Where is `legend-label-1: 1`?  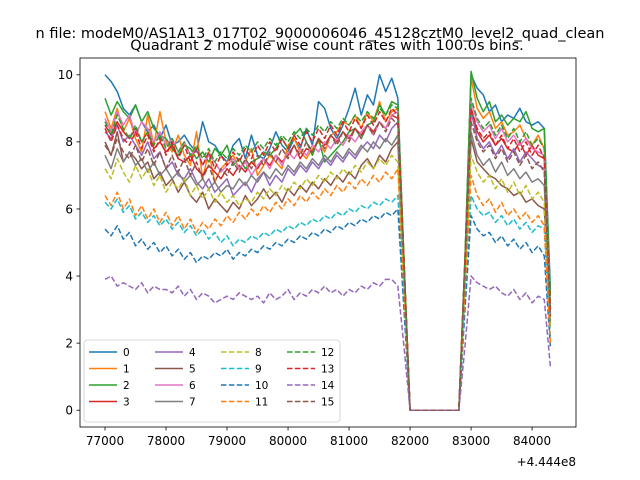 legend-label-1: 1 is located at coordinates (126, 369).